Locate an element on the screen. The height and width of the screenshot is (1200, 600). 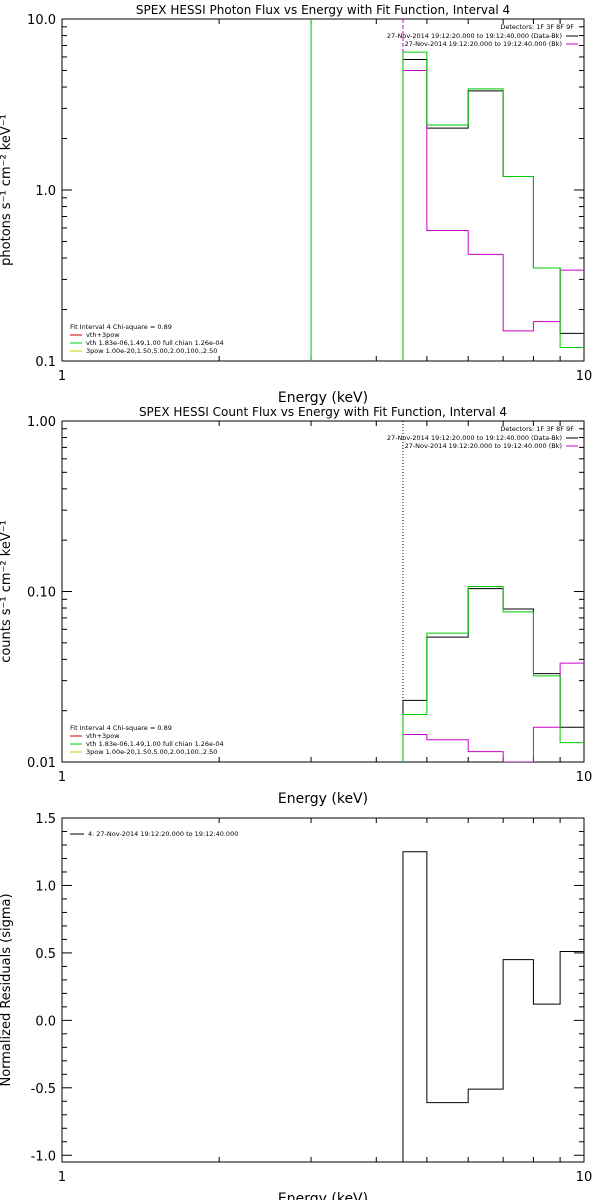
y-tick-label: 0.0 is located at coordinates (45, 1021).